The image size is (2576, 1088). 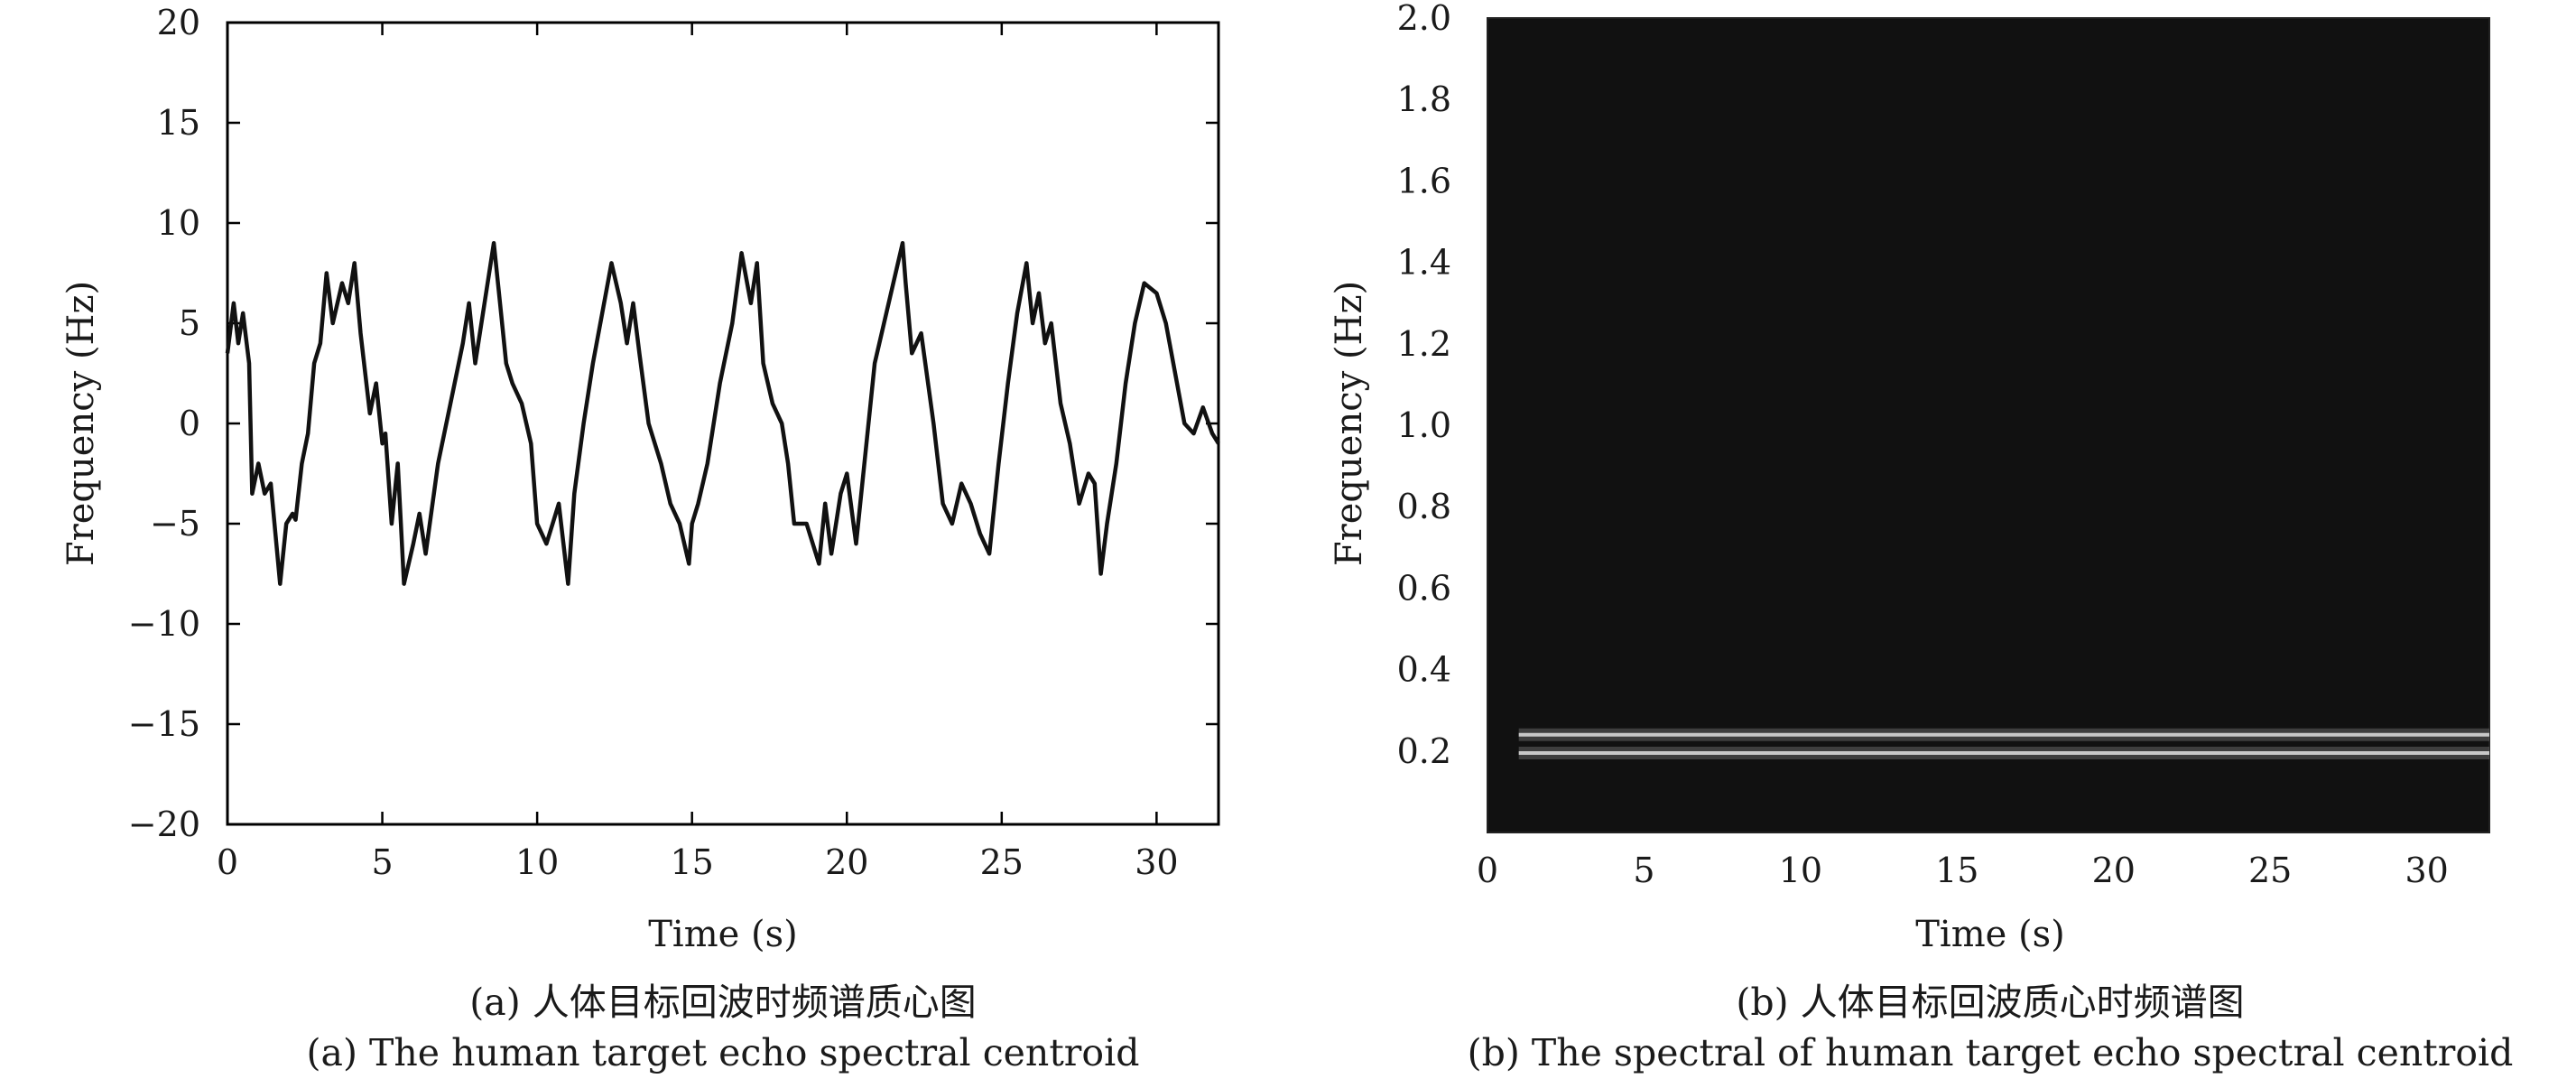 I want to click on panel-a-x-tick-label: 20, so click(x=847, y=862).